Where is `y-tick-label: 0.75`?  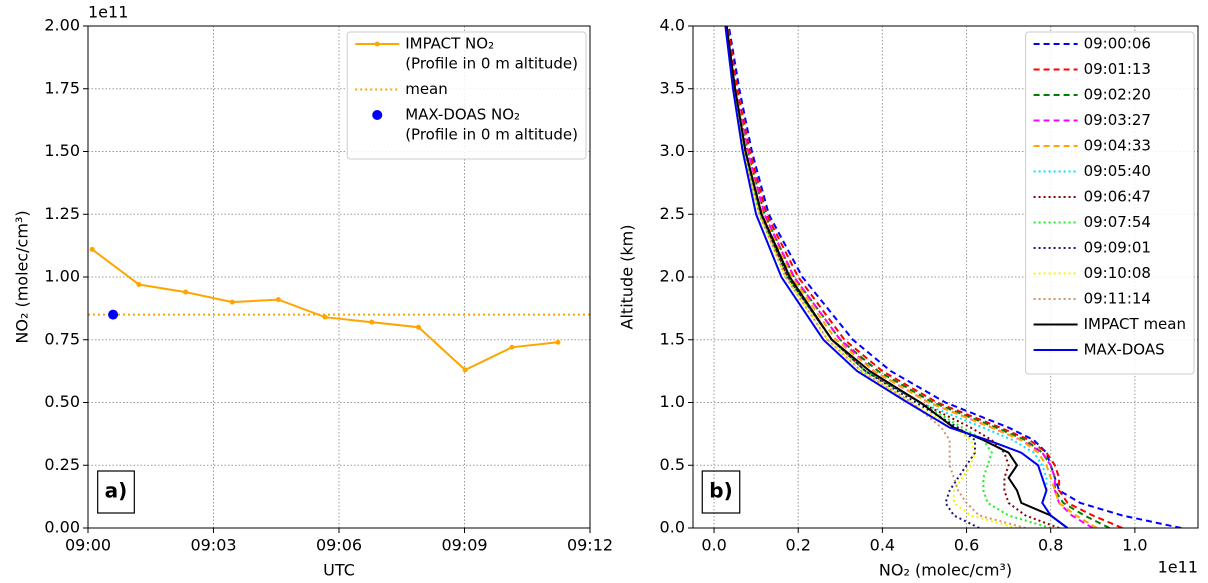 y-tick-label: 0.75 is located at coordinates (62, 338).